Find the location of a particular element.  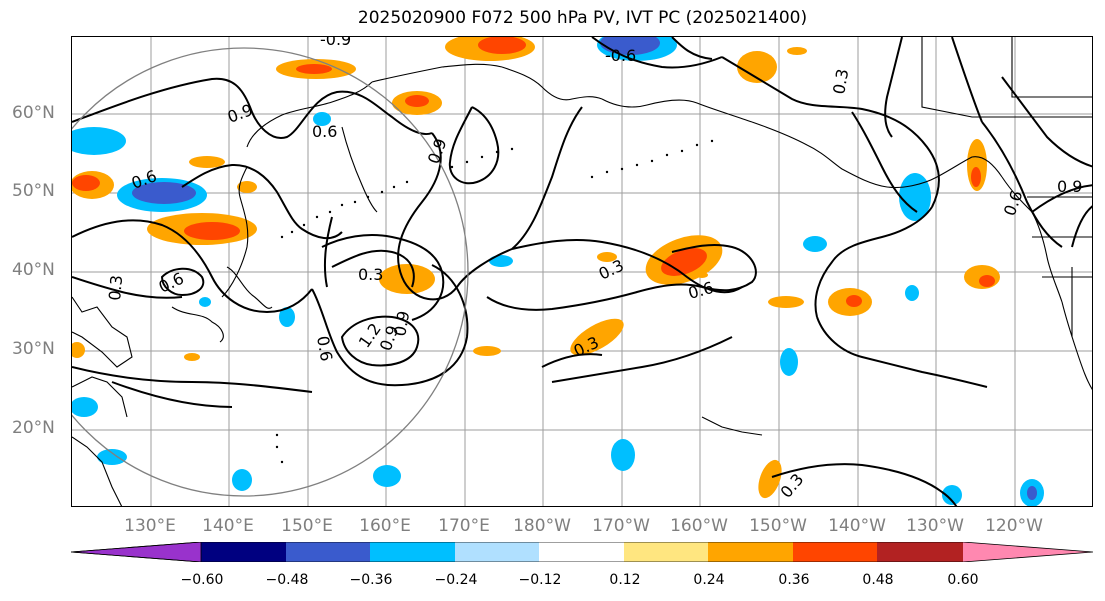

lat-label-30n: 30°N is located at coordinates (33, 349).